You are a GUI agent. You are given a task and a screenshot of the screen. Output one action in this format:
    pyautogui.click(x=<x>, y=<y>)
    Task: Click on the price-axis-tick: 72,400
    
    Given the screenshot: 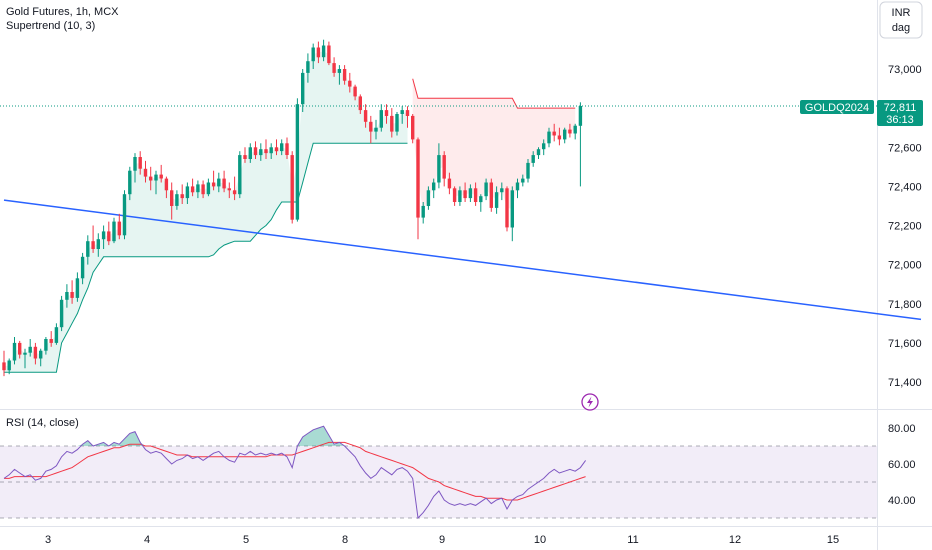 What is the action you would take?
    pyautogui.click(x=905, y=187)
    